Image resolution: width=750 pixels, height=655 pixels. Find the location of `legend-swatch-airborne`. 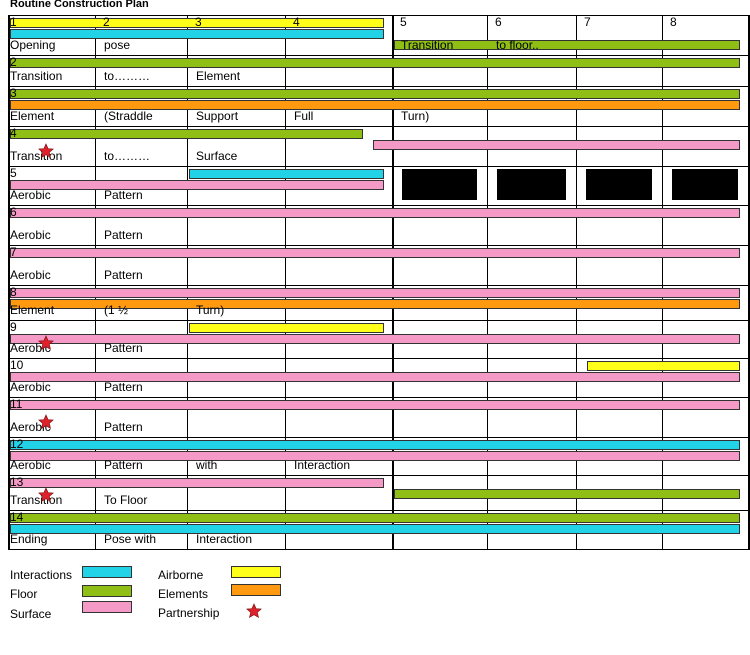

legend-swatch-airborne is located at coordinates (256, 572).